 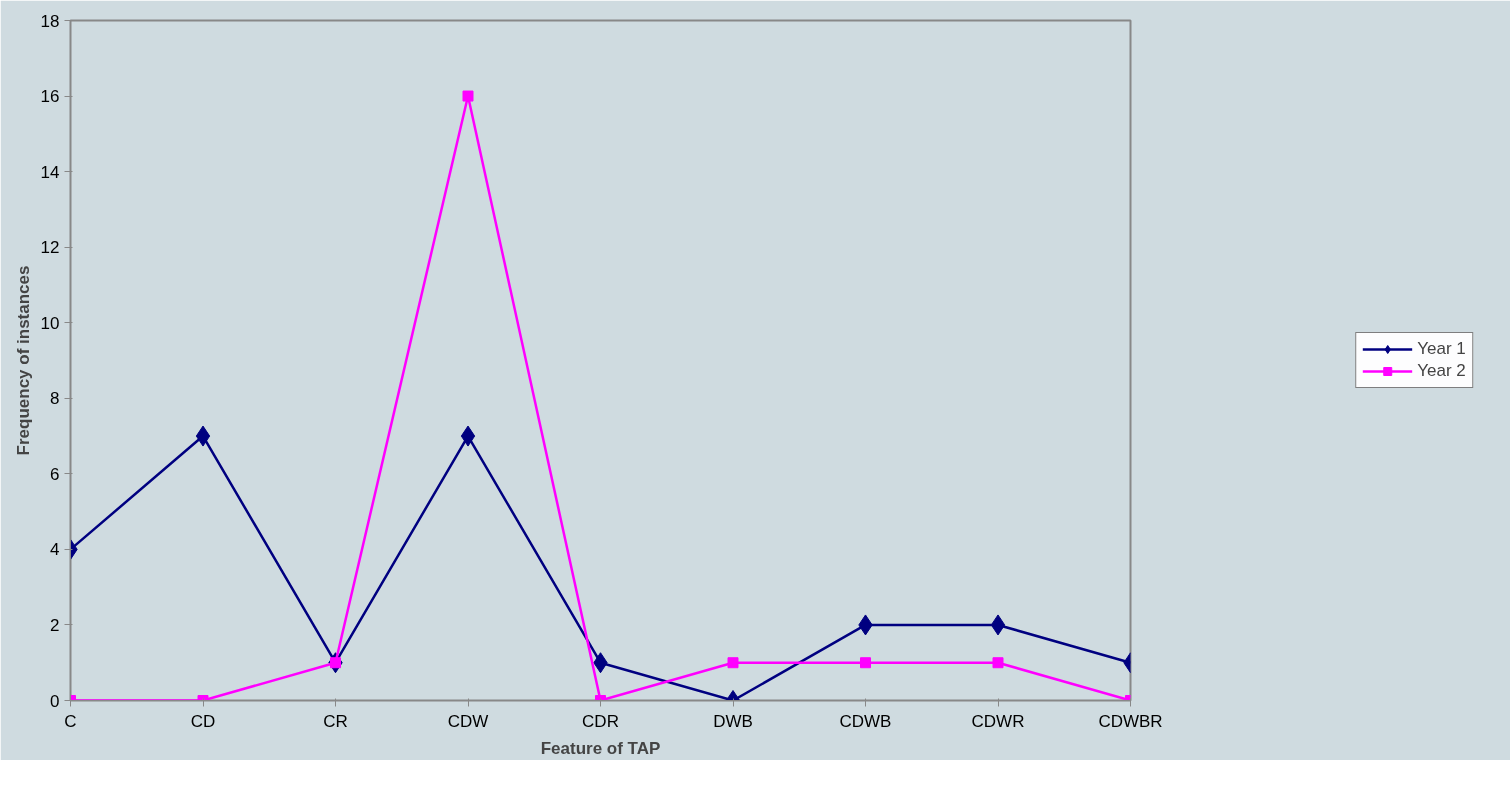 I want to click on y-tick-label: 0, so click(x=55, y=701).